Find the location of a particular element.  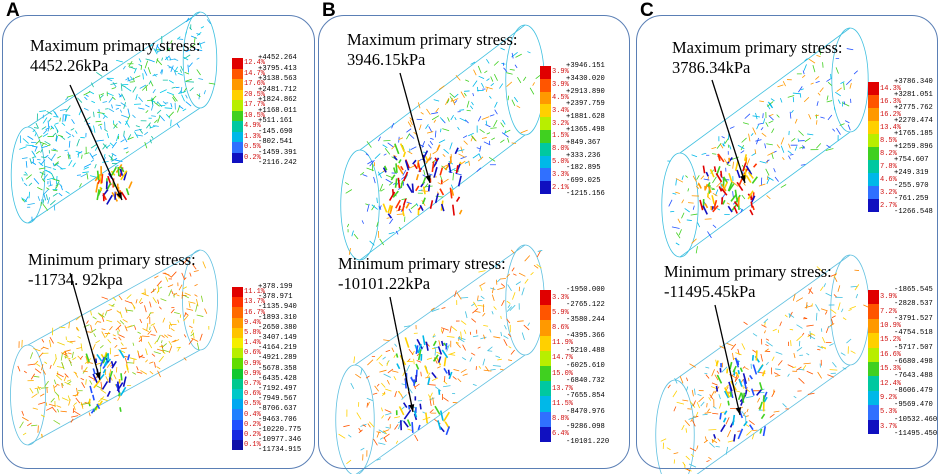

legend-value: -378.971 is located at coordinates (275, 297).